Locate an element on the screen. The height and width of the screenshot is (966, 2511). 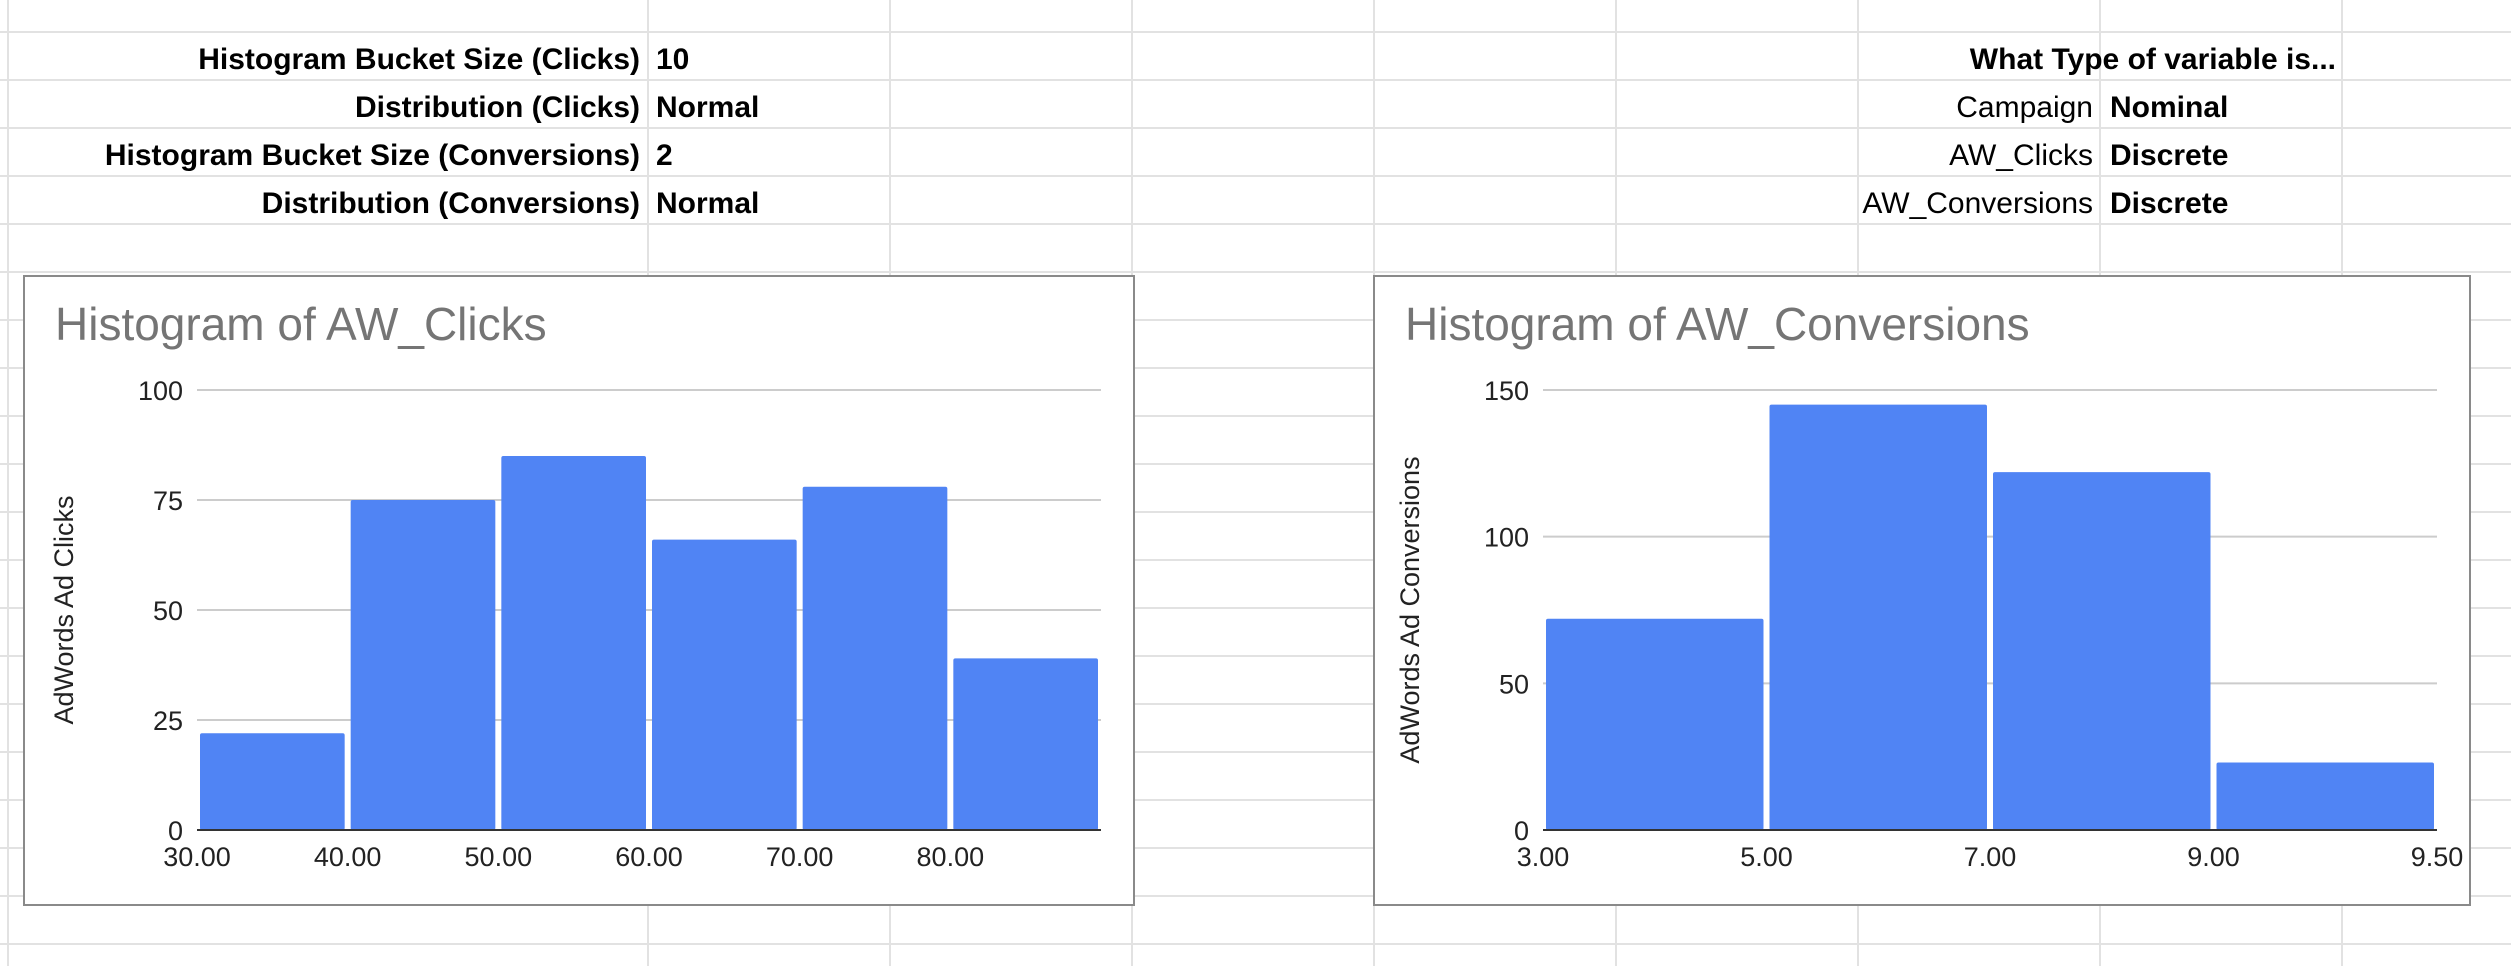
y-tick-label: 25 is located at coordinates (168, 721).